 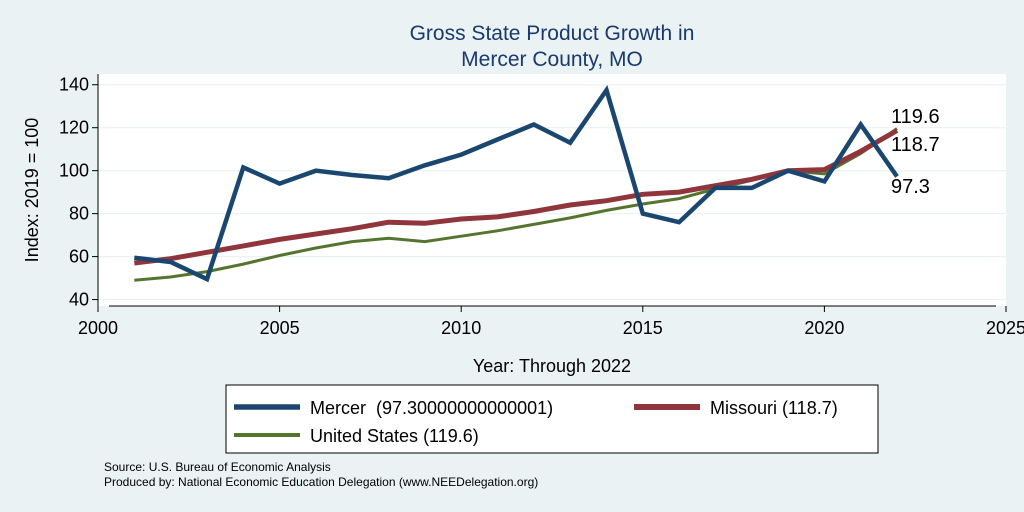 I want to click on x-tick-label: 2000, so click(x=98, y=328).